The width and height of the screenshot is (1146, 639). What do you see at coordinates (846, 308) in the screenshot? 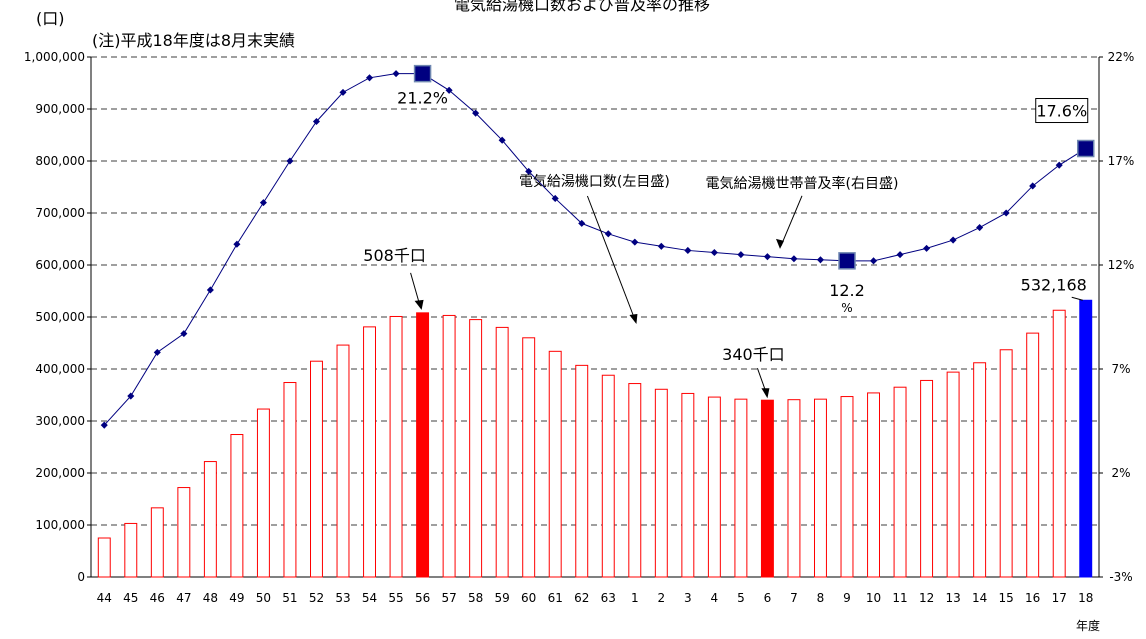
I see `annotation-12-2-unit: %` at bounding box center [846, 308].